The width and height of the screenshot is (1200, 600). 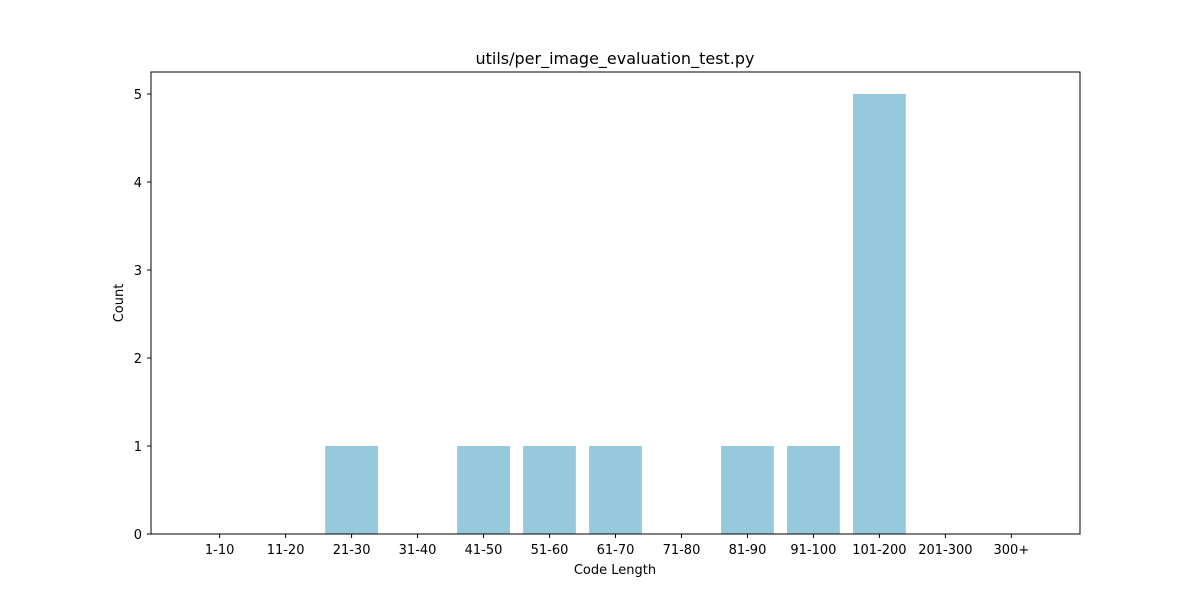 I want to click on y-tick-label: 5, so click(x=138, y=95).